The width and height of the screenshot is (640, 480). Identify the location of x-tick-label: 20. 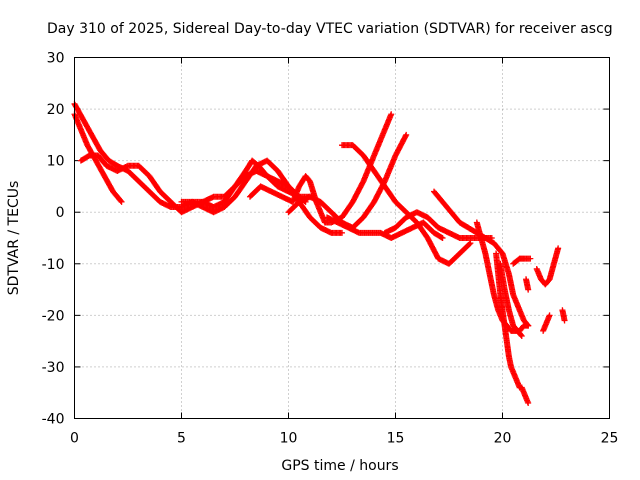
(503, 439).